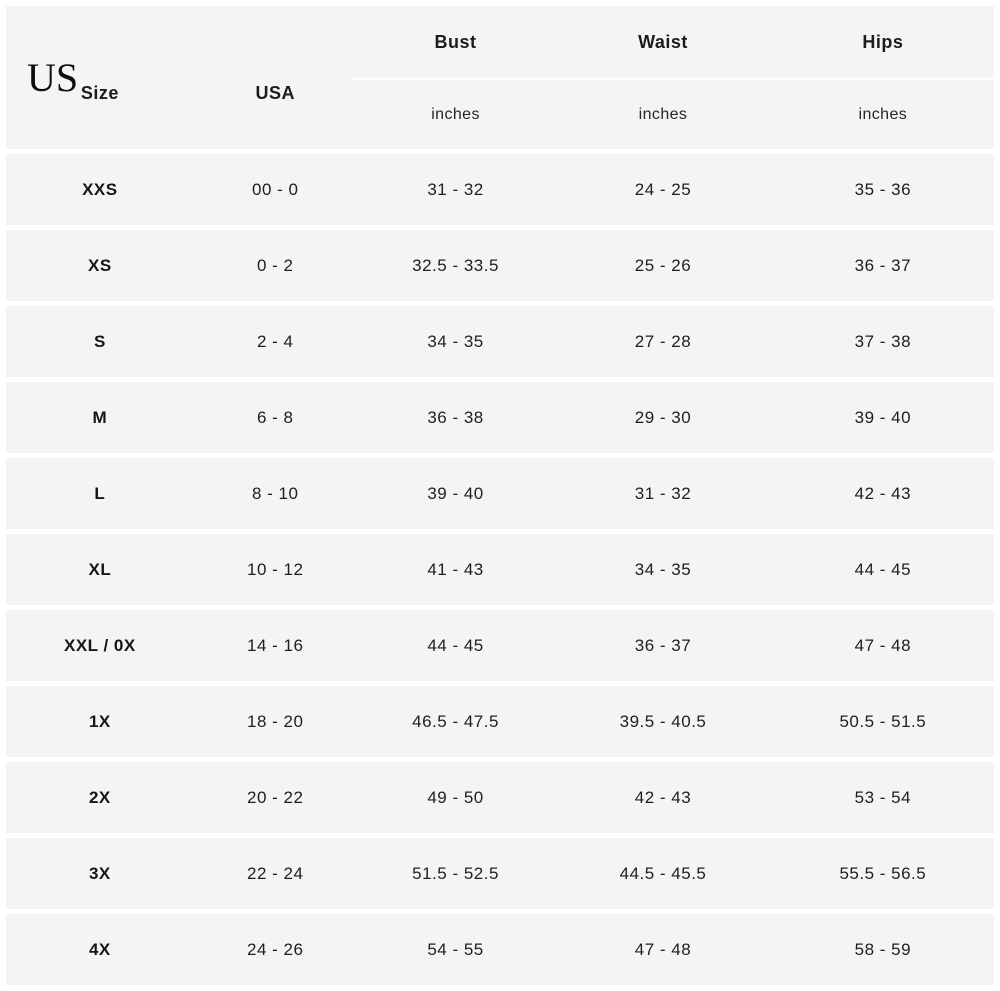 This screenshot has width=1000, height=991. Describe the element at coordinates (99, 873) in the screenshot. I see `size-label: 3X` at that location.